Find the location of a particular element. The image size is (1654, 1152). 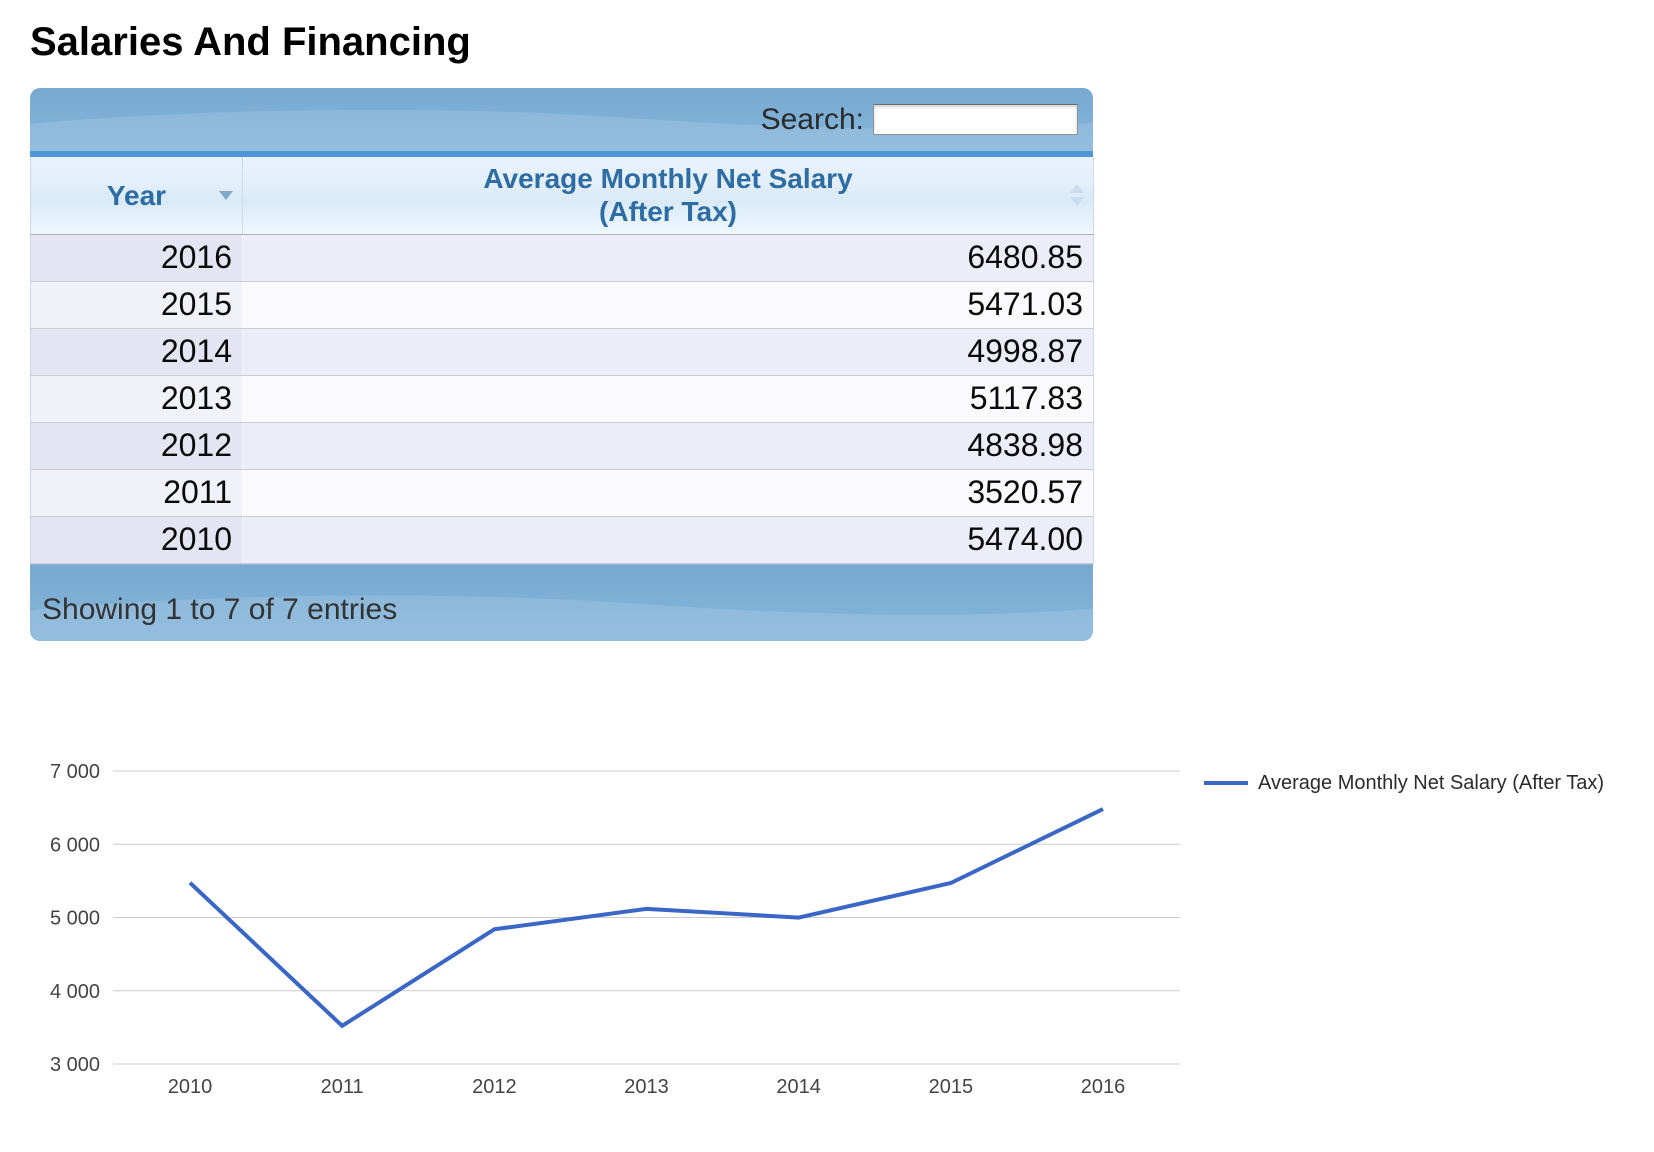

y-axis-label: 7 000 is located at coordinates (75, 772).